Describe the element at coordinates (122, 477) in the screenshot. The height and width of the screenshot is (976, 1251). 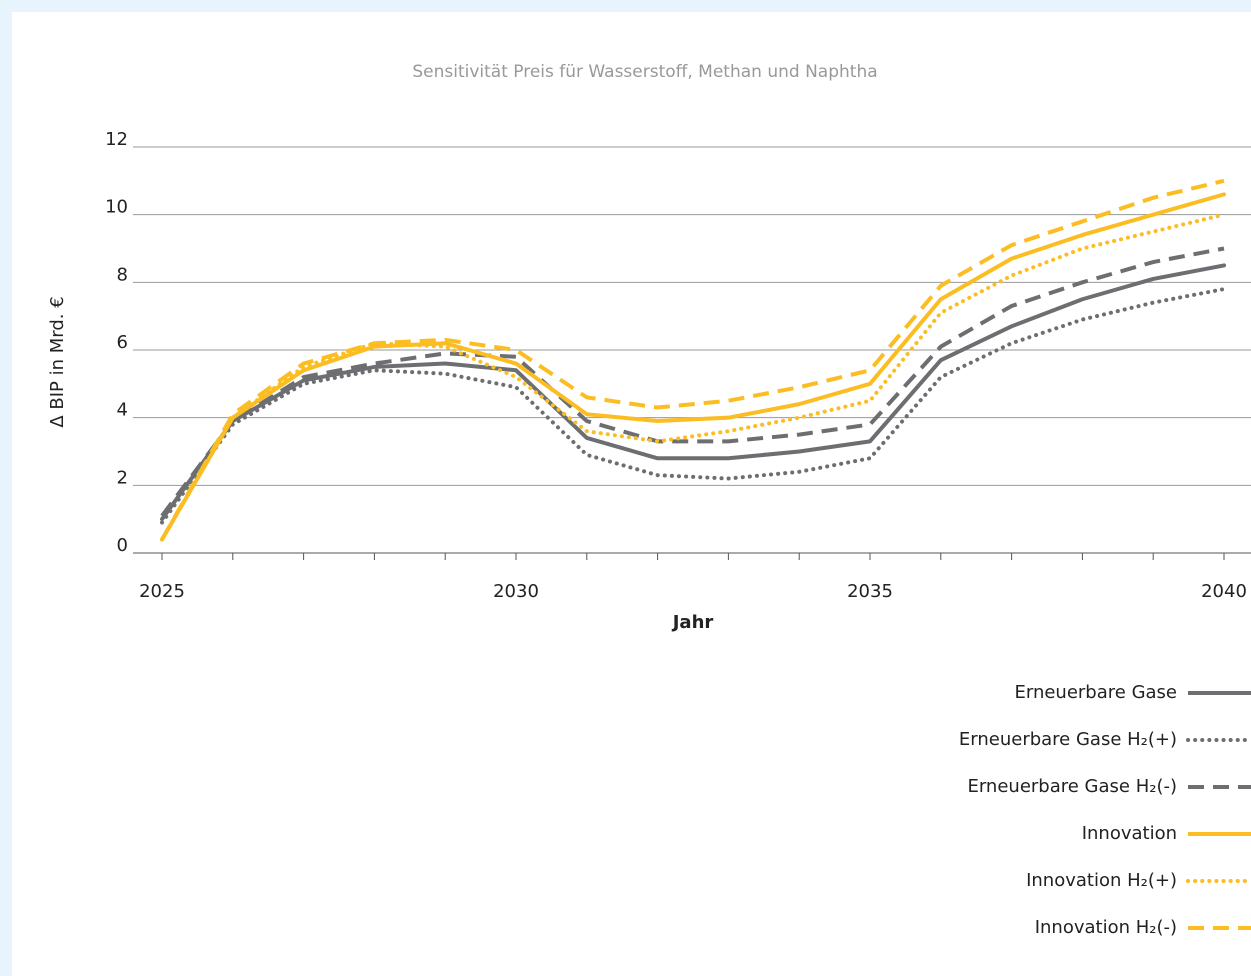
I see `y-tick-label: 2` at that location.